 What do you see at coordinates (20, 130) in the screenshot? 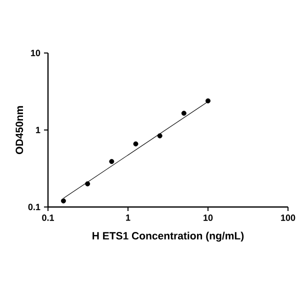
I see `y-axis-title: OD450nm` at bounding box center [20, 130].